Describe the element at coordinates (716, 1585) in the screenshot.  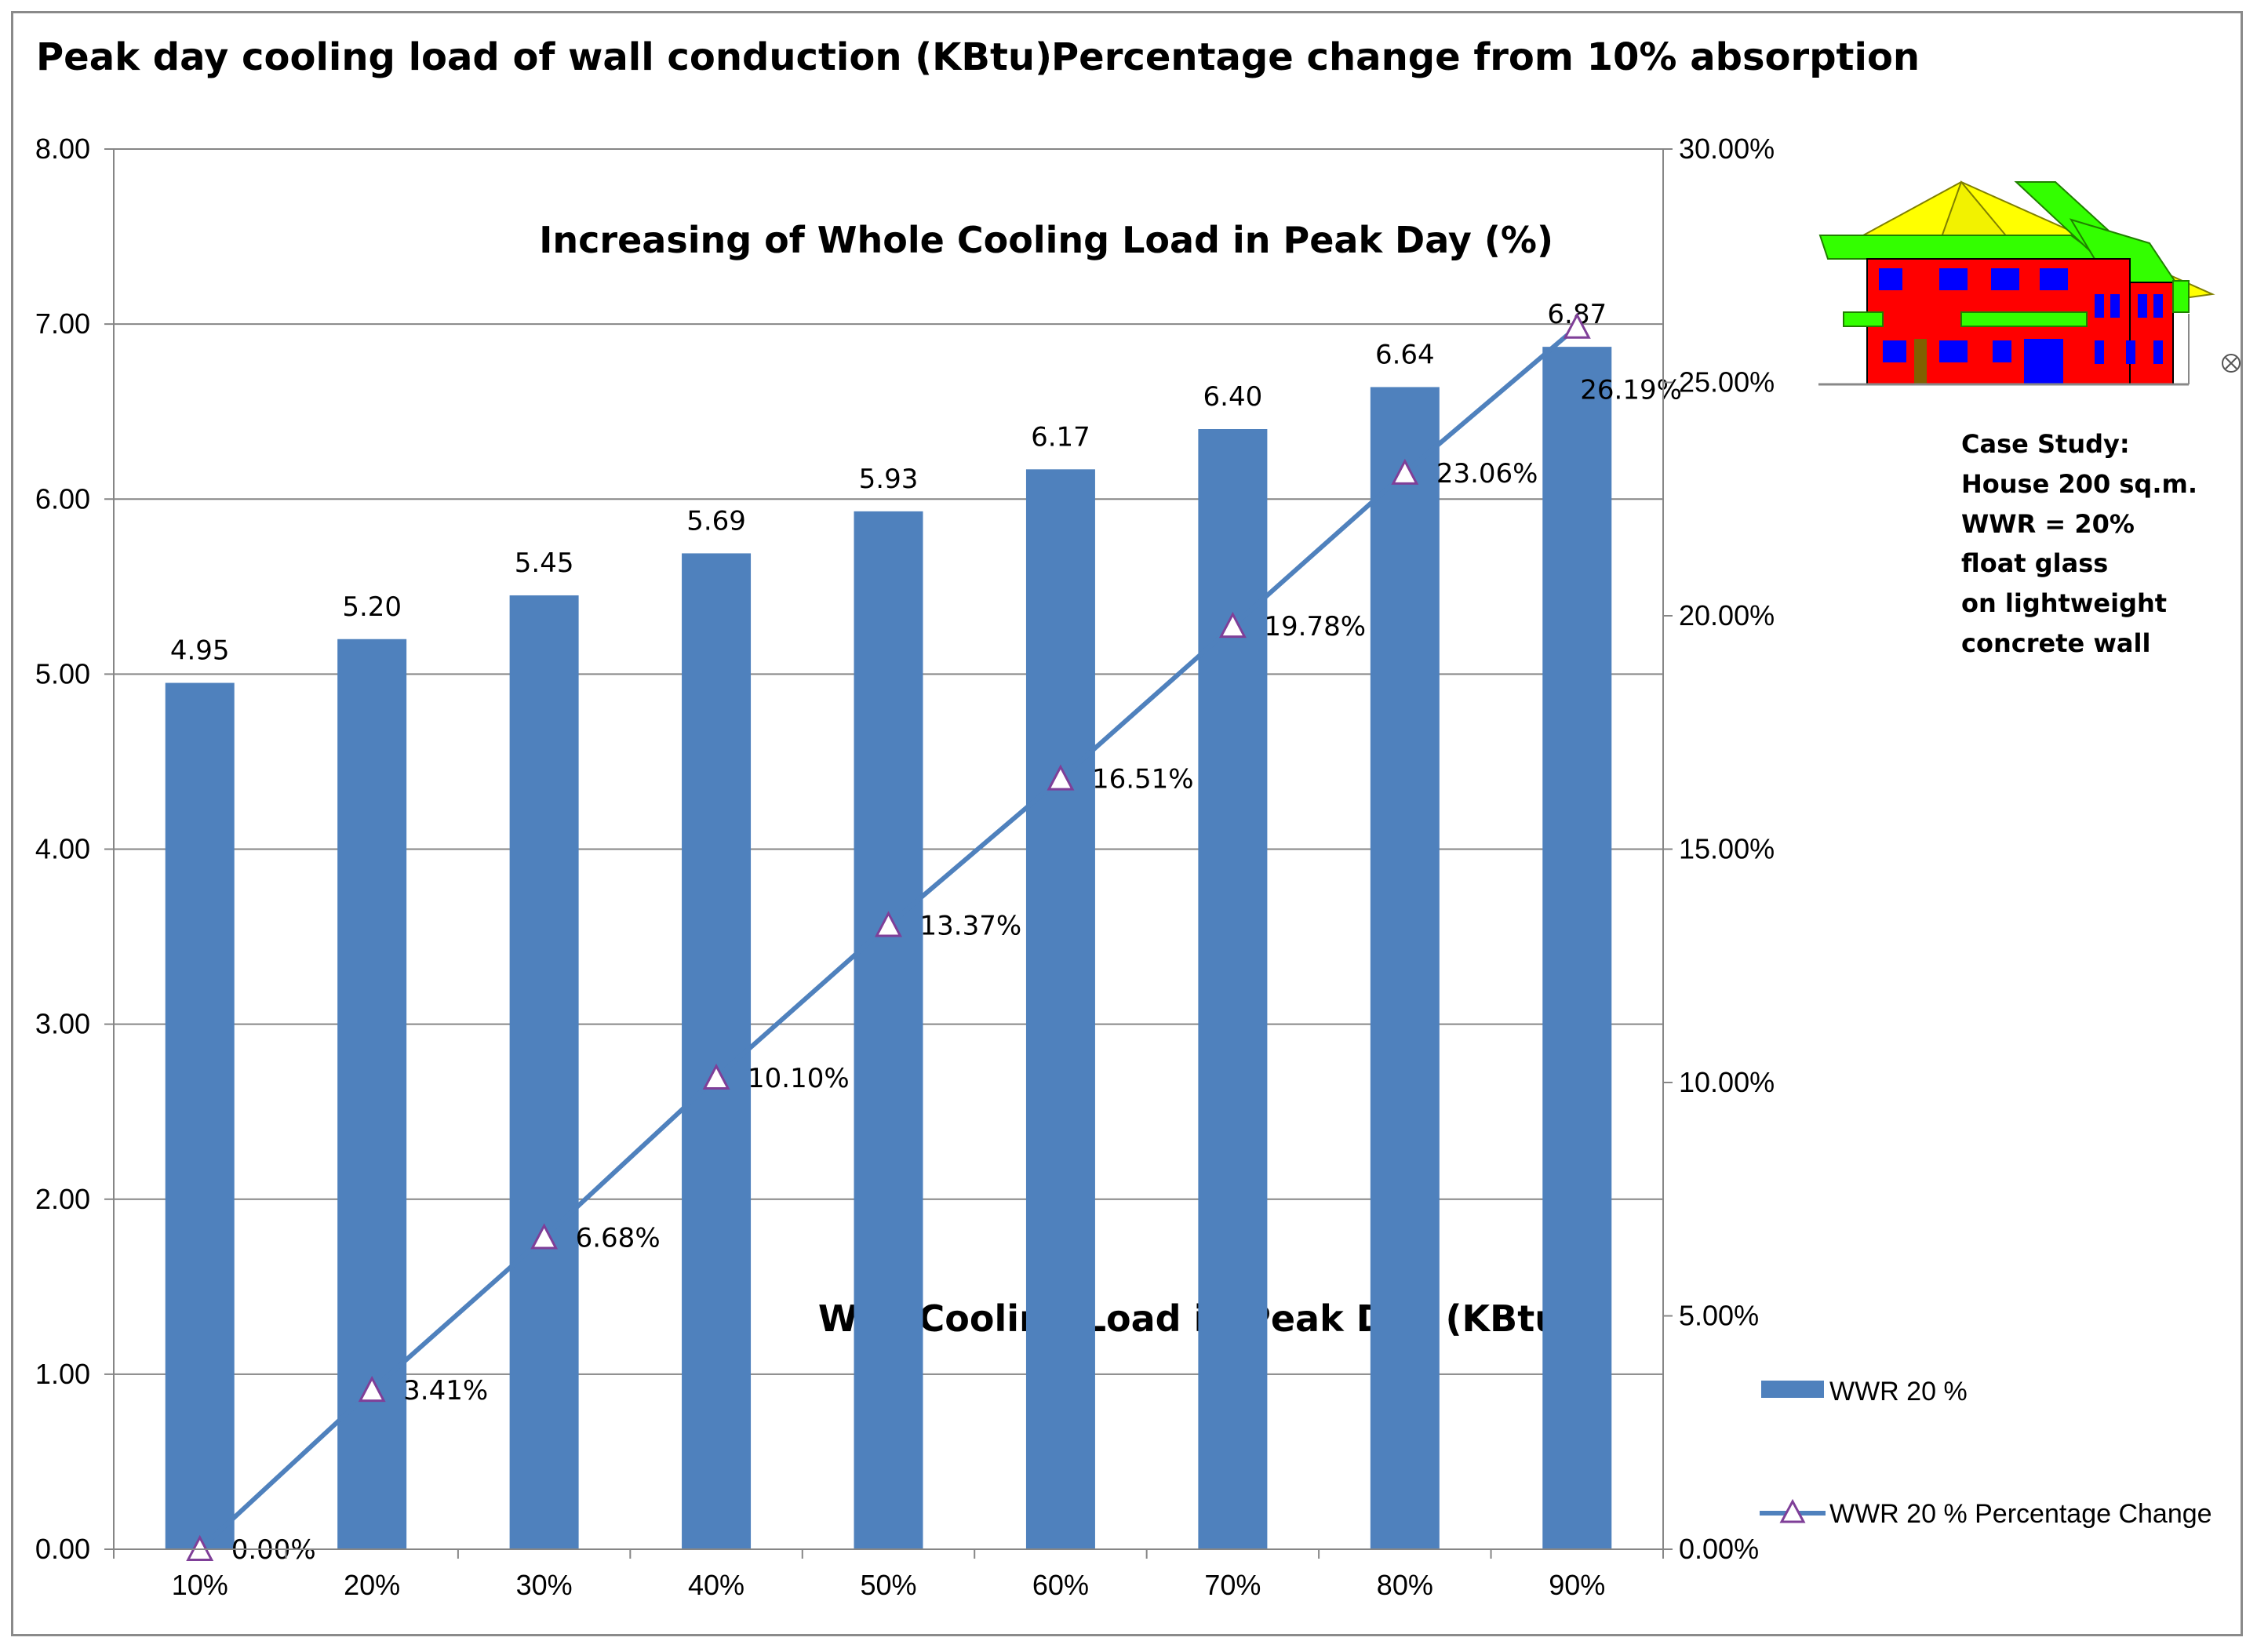
I see `x-tick-label: 40%` at that location.